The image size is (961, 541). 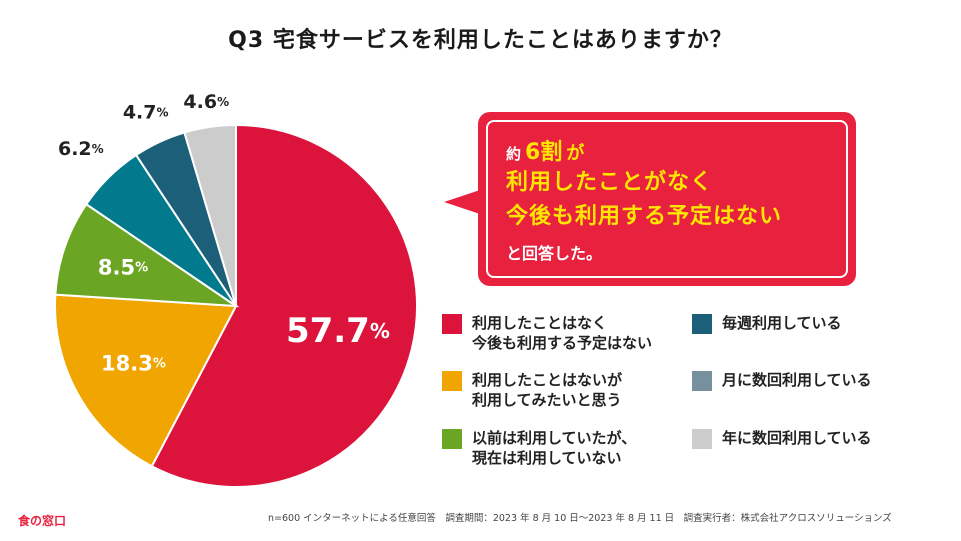 I want to click on legend-item-used-before: 以前は利用していたが、 現在は利用していない, so click(x=539, y=448).